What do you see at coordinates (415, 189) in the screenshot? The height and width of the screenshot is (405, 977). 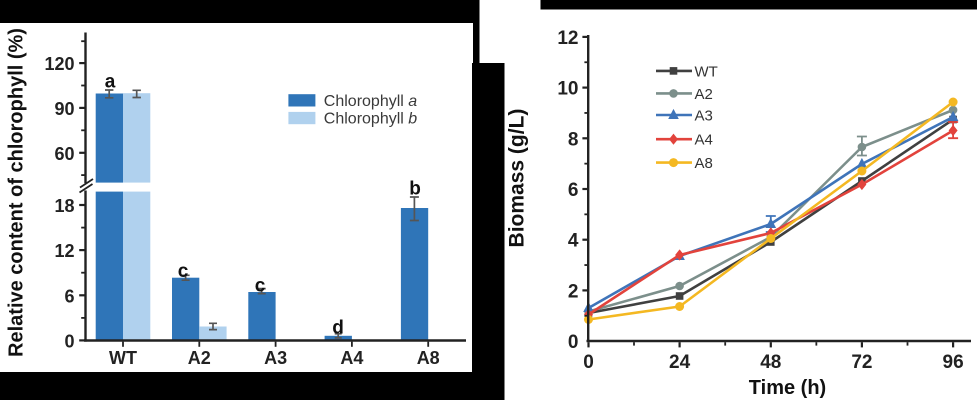 I see `svg-text: b` at bounding box center [415, 189].